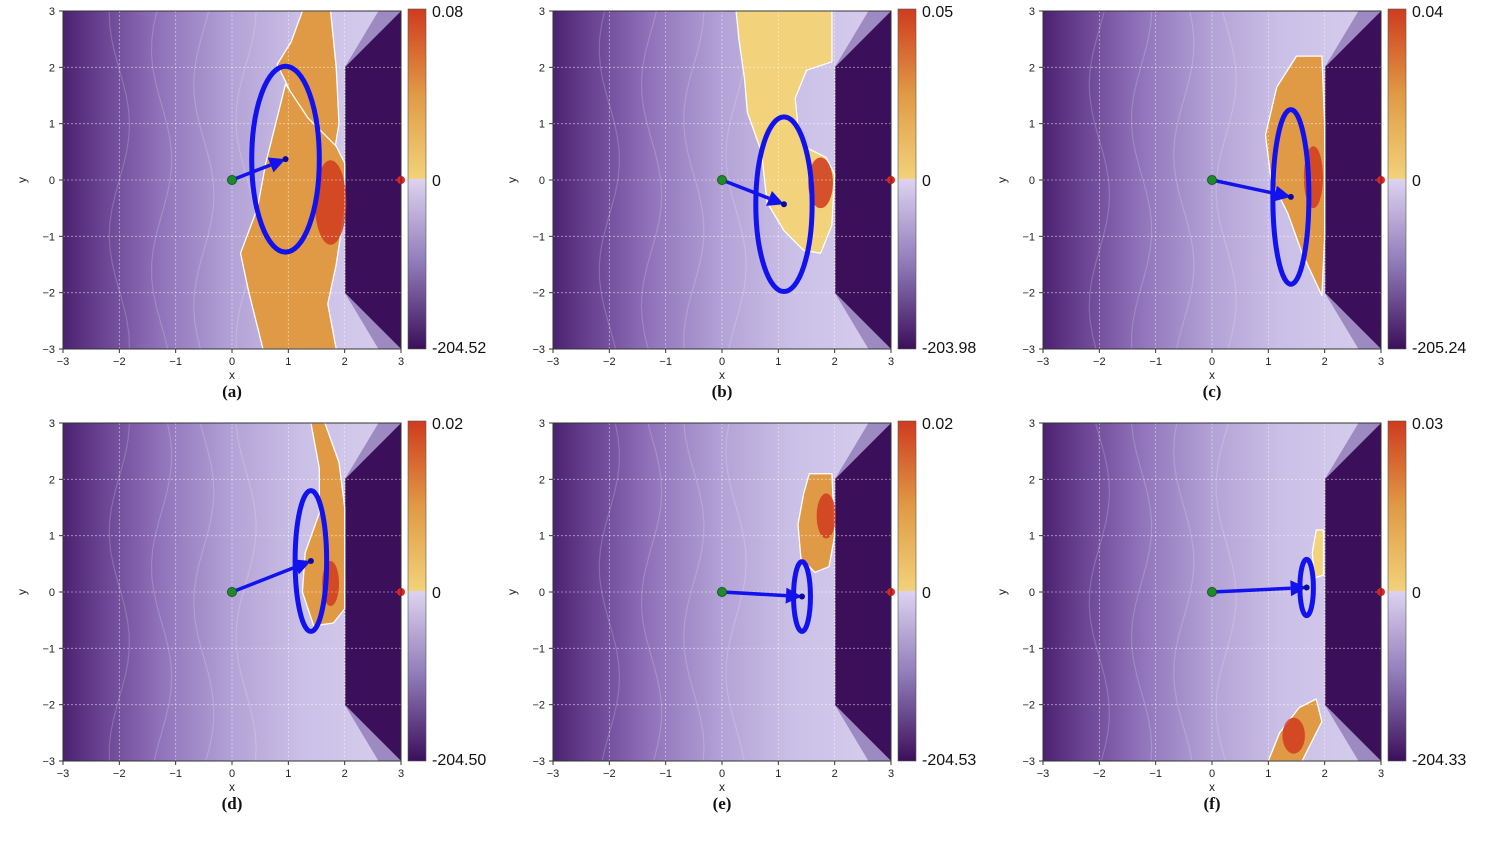  Describe the element at coordinates (1439, 760) in the screenshot. I see `colorbar-min-label: -204.33` at that location.